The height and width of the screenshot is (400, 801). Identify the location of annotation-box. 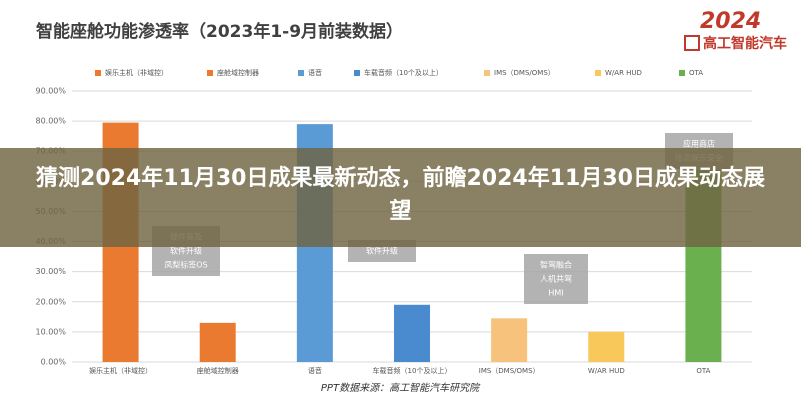
(556, 279).